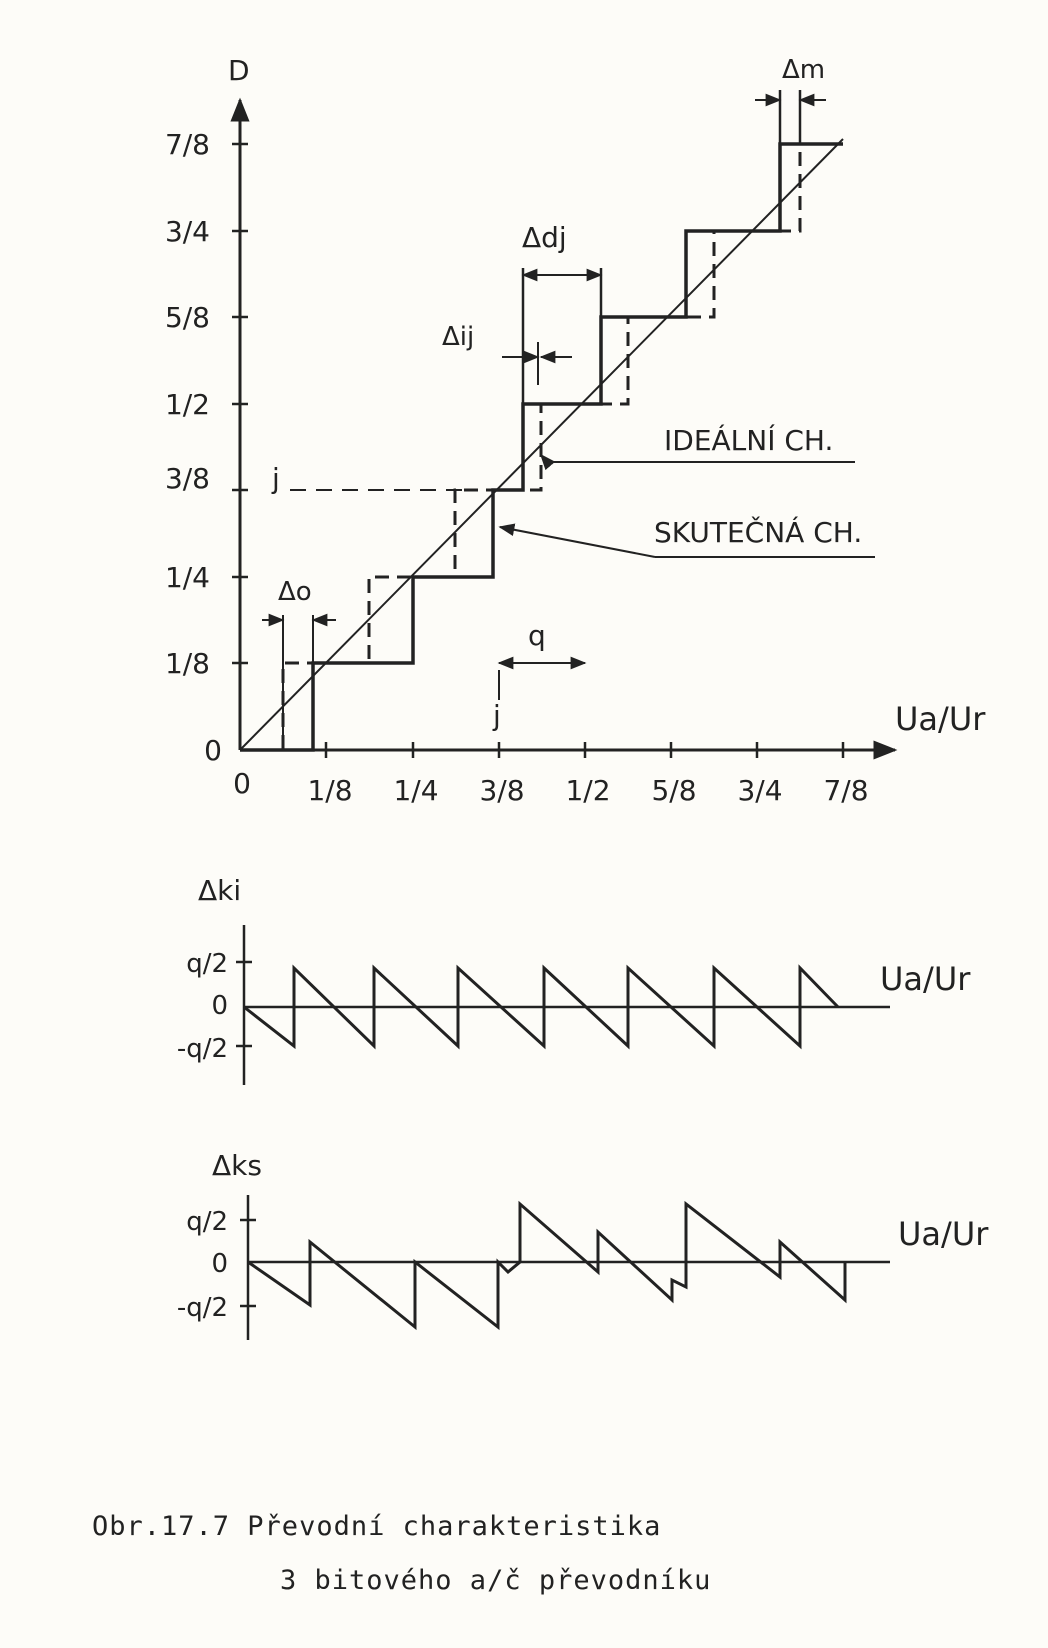 The height and width of the screenshot is (1648, 1048). I want to click on y-tick-7-8: 7/8, so click(187, 144).